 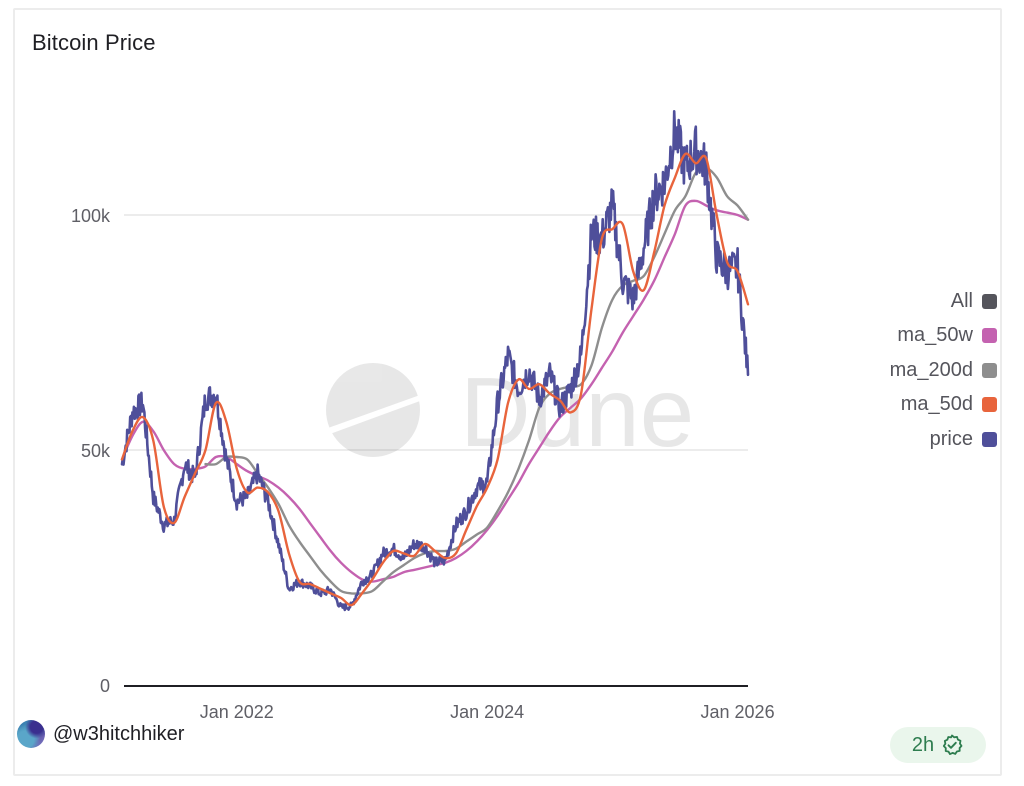 I want to click on dune-logo-icon, so click(x=373, y=410).